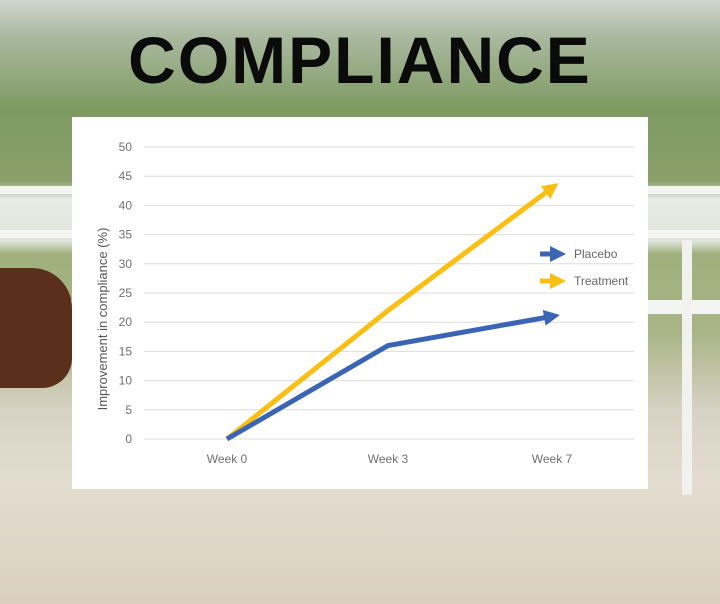 The height and width of the screenshot is (604, 720). Describe the element at coordinates (126, 176) in the screenshot. I see `y-tick-label: 45` at that location.